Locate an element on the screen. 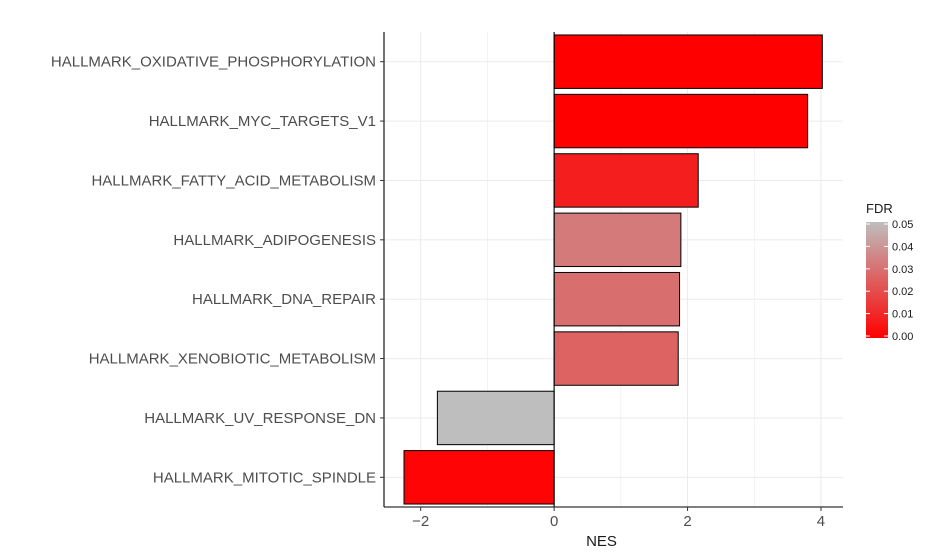 Image resolution: width=934 pixels, height=556 pixels. legend-tick-label: 0.01 is located at coordinates (902, 315).